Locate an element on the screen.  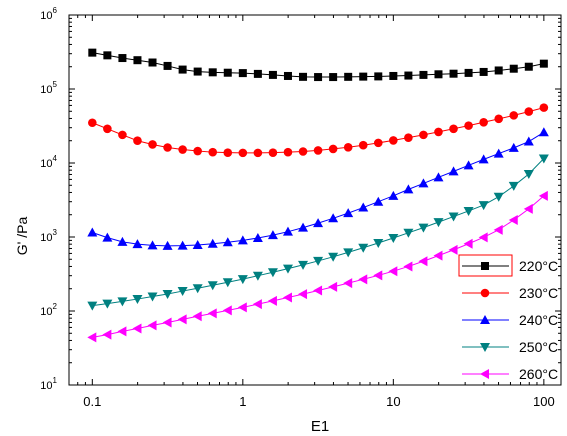
legend-highlight-box is located at coordinates (485, 265).